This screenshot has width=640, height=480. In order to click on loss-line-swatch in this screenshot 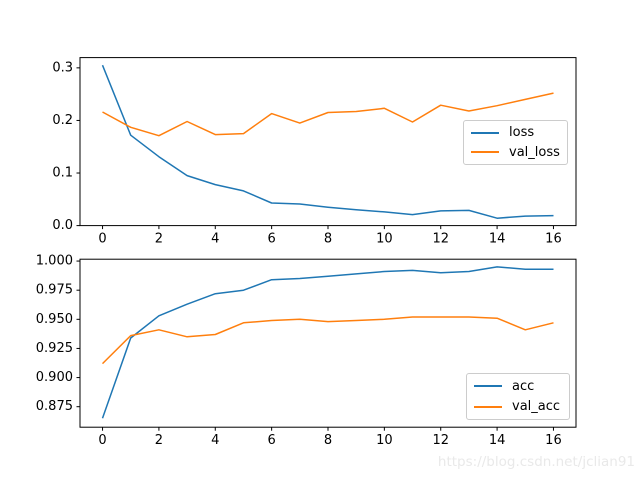, I will do `click(485, 132)`.